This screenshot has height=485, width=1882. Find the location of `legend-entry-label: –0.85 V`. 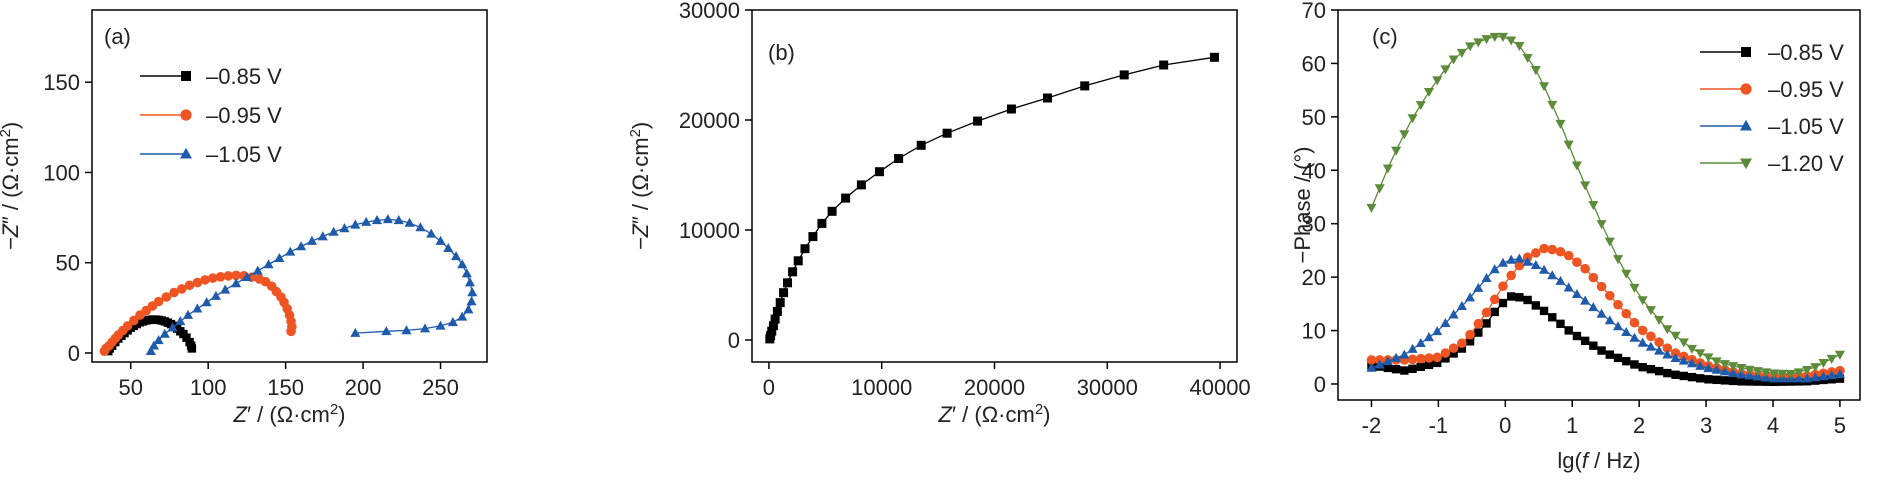

legend-entry-label: –0.85 V is located at coordinates (1806, 52).